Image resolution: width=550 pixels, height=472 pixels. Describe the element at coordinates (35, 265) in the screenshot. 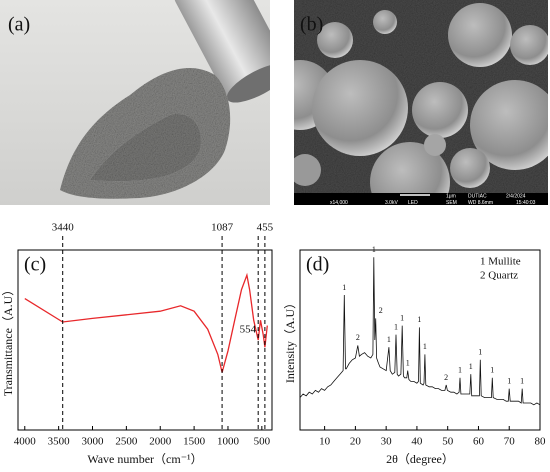

I see `panel-label: (c)` at that location.